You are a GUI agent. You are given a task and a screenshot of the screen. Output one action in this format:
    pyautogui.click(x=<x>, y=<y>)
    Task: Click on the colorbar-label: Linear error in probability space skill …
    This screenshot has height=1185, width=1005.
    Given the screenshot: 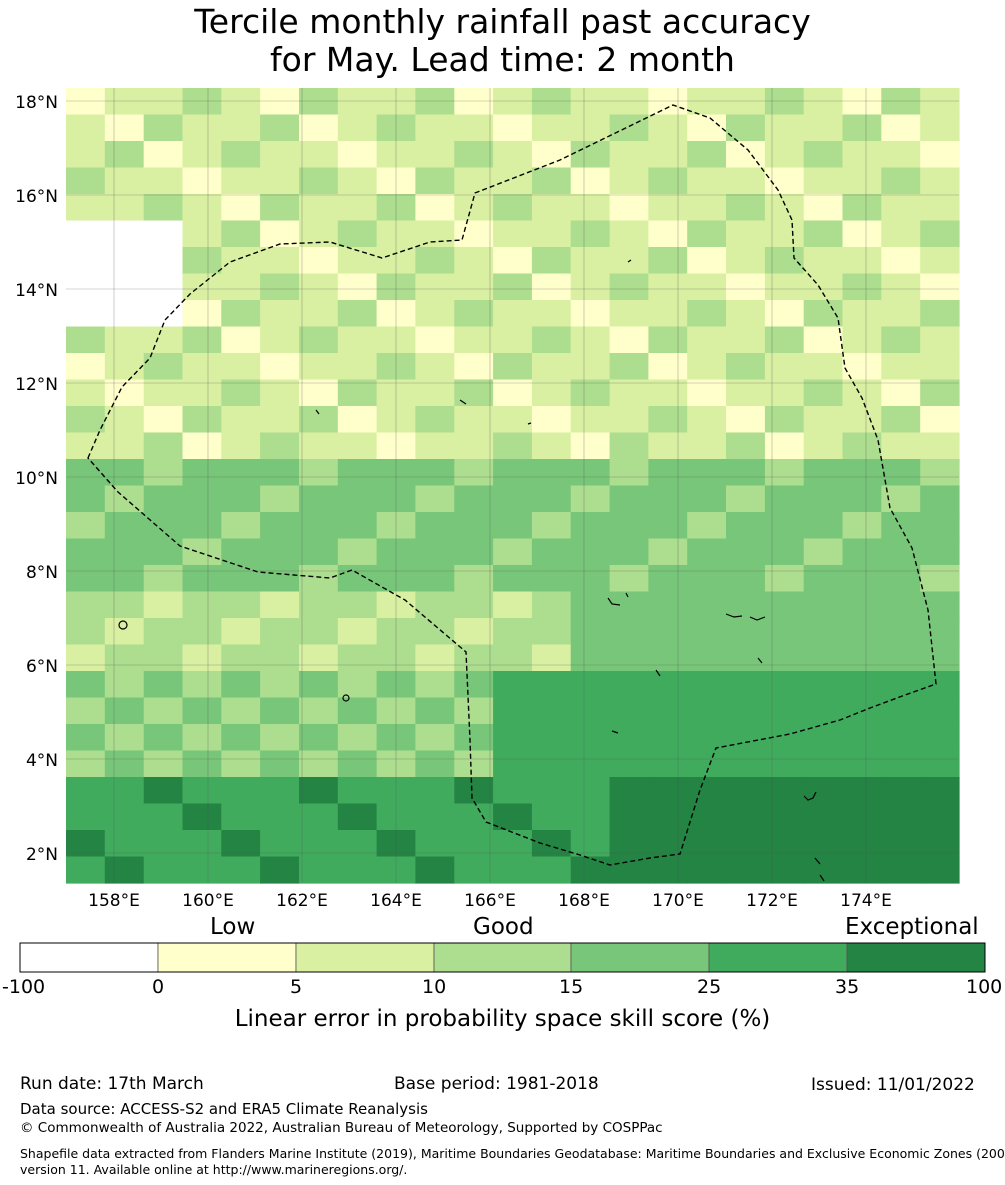 What is the action you would take?
    pyautogui.click(x=502, y=1019)
    